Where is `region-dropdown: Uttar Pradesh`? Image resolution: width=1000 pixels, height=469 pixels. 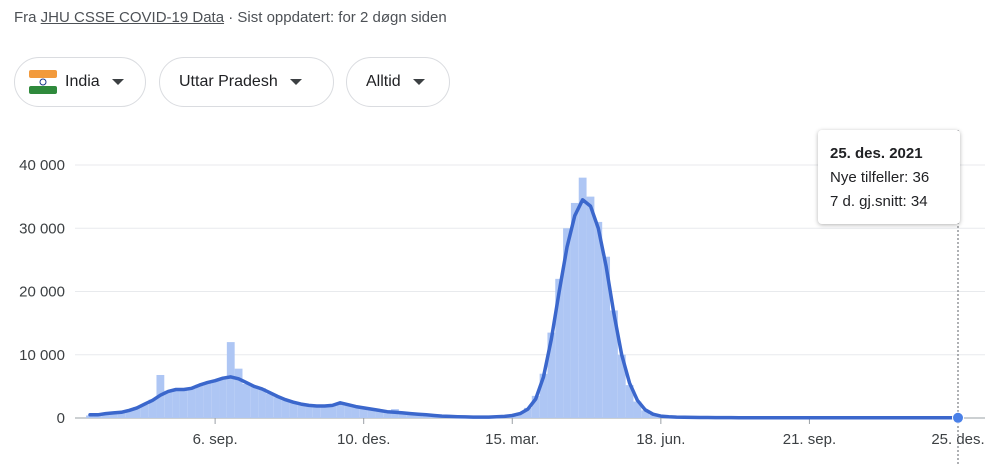 region-dropdown: Uttar Pradesh is located at coordinates (246, 82).